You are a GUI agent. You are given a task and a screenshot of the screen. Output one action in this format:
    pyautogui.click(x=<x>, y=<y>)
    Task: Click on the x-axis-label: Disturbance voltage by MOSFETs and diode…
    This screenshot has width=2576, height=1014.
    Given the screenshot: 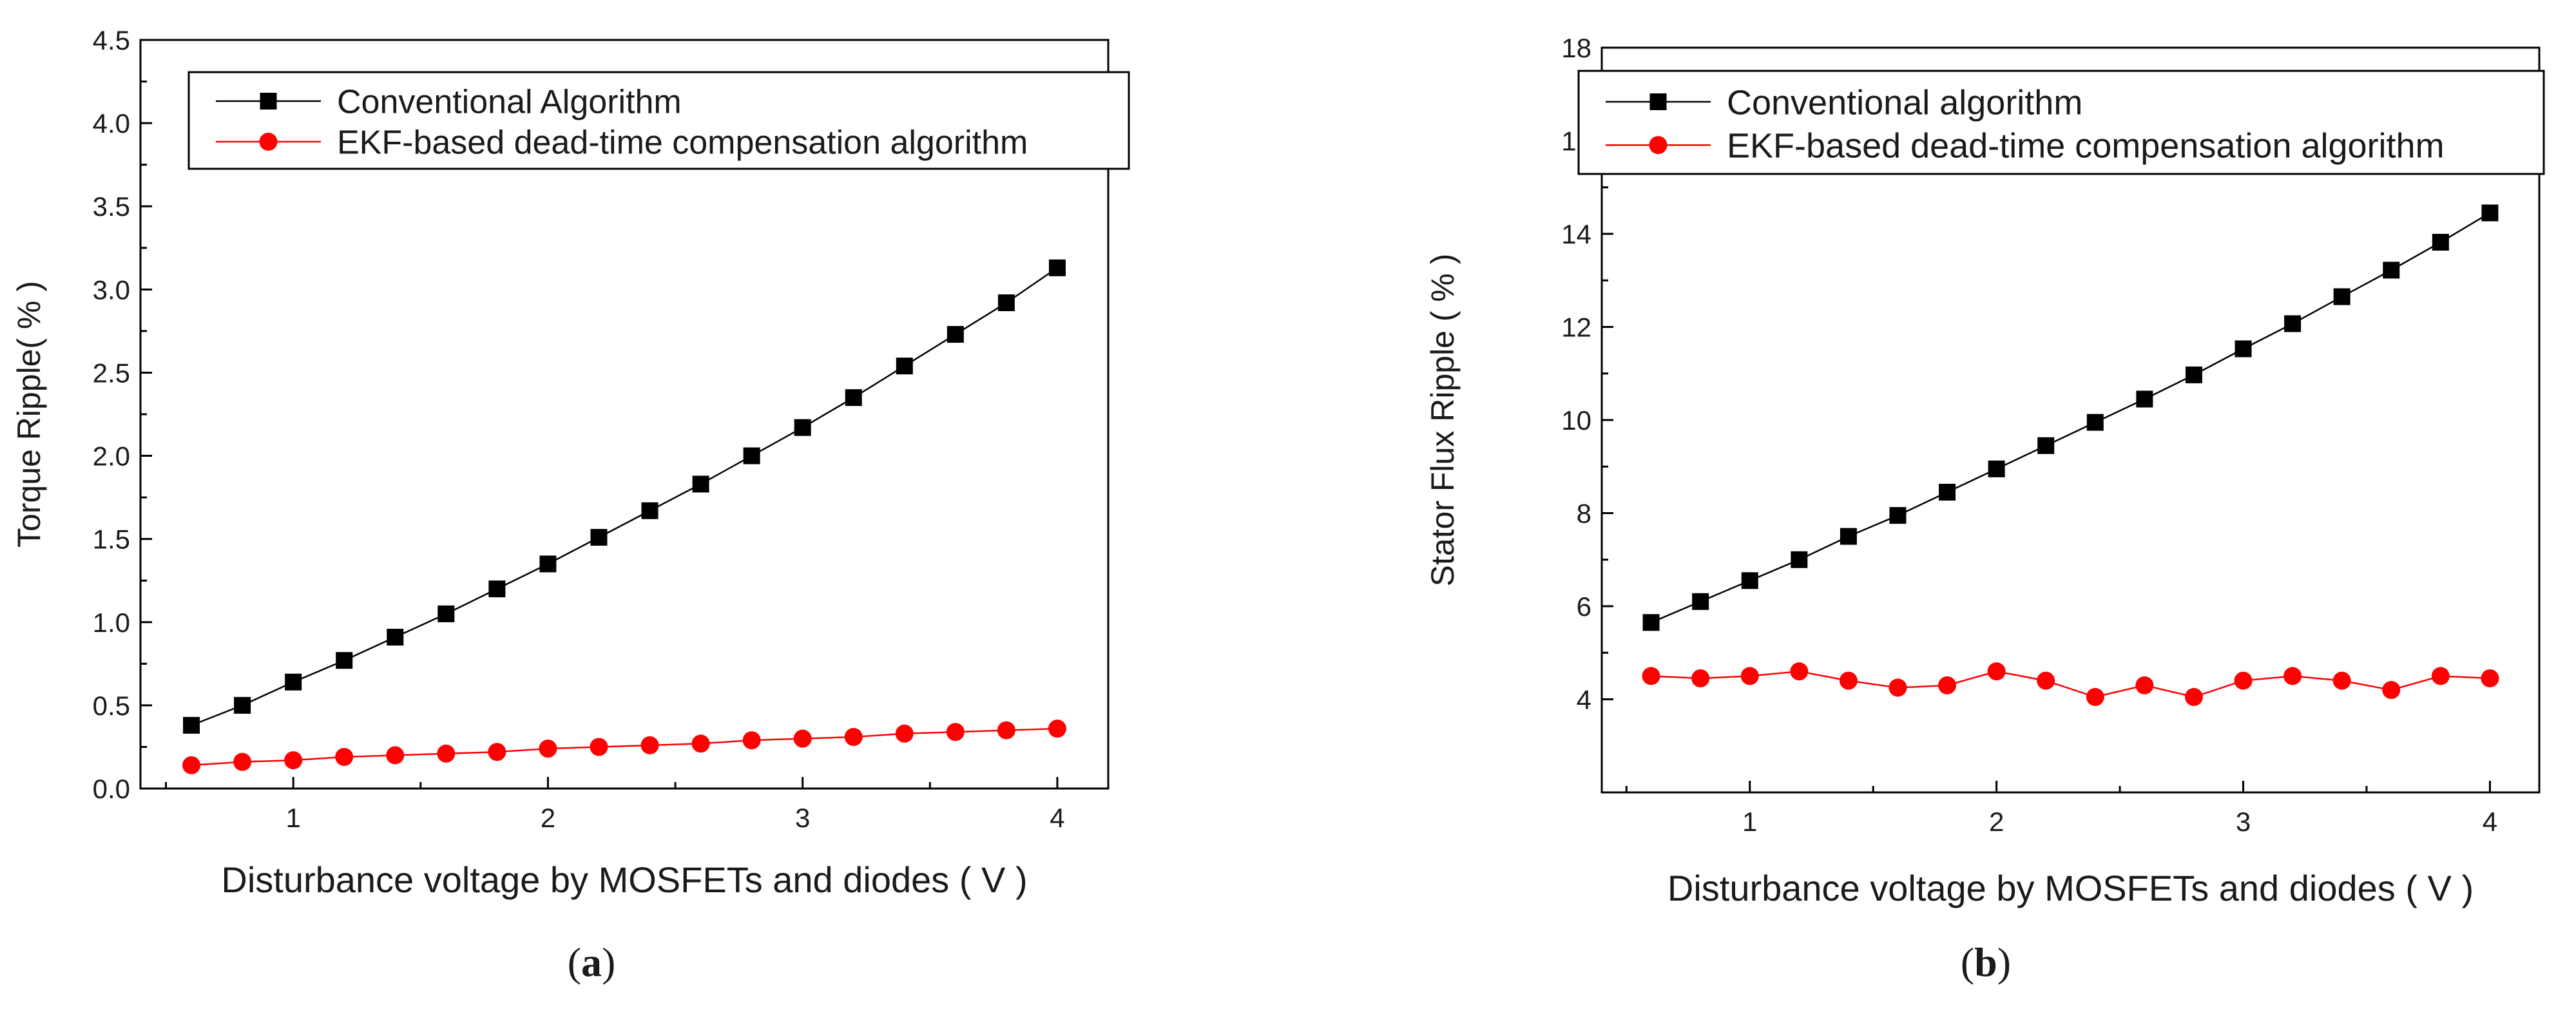 What is the action you would take?
    pyautogui.click(x=624, y=879)
    